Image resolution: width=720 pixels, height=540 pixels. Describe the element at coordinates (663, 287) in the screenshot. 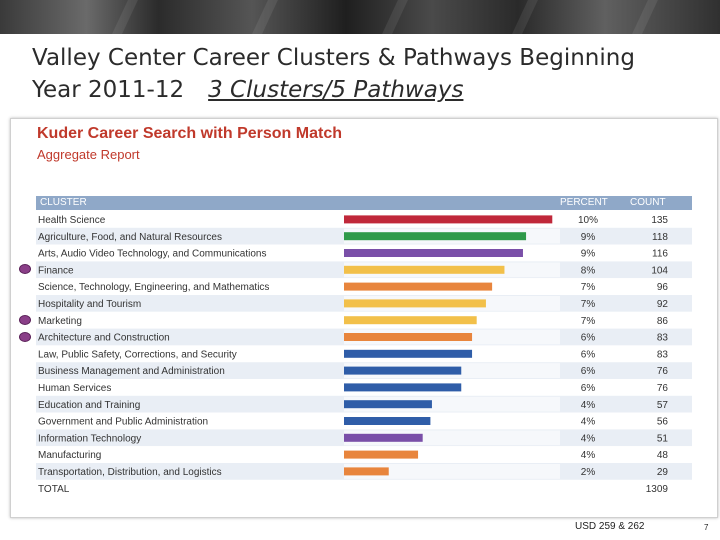

I see `count-label: 96` at that location.